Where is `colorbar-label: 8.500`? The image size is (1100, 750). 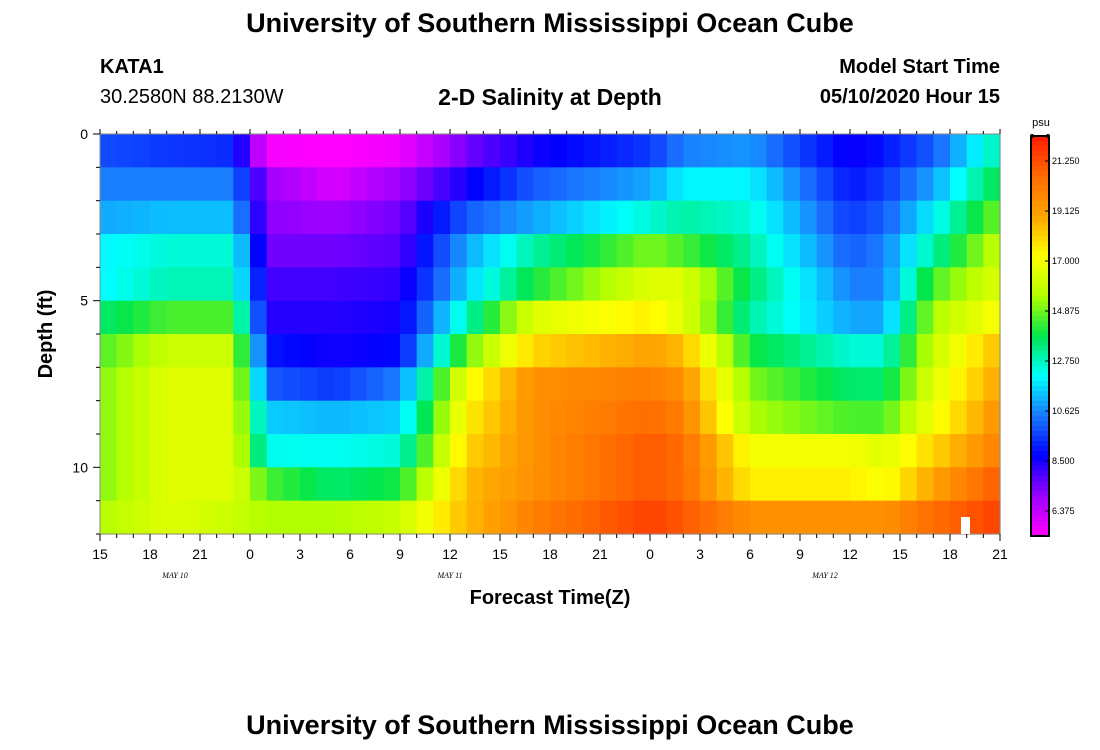
colorbar-label: 8.500 is located at coordinates (1063, 461).